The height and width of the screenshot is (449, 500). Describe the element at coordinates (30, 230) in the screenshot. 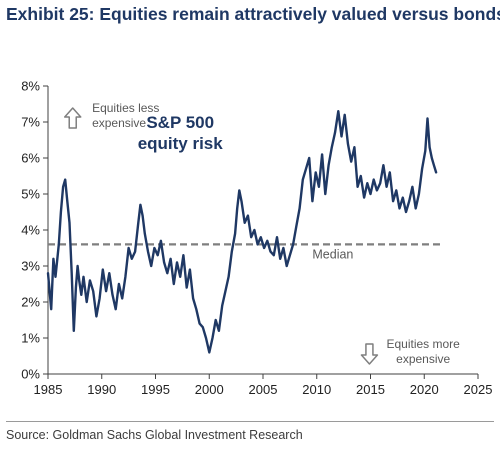

I see `y-tick-label: 4%` at that location.